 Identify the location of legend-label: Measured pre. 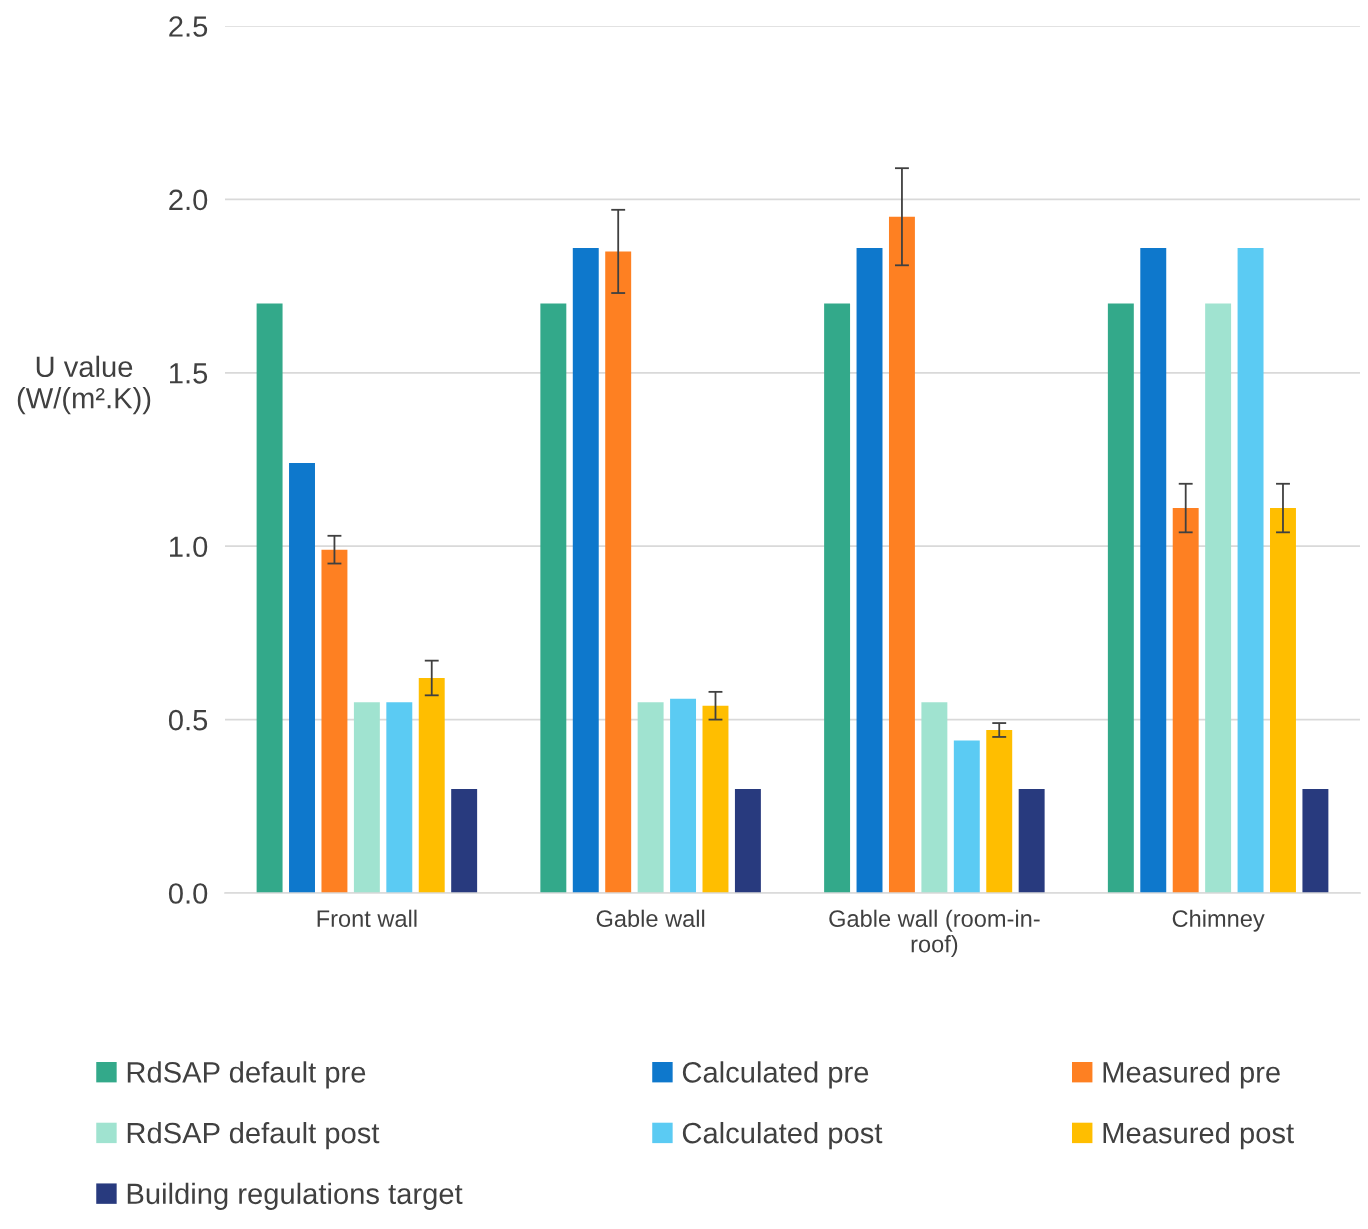
(1191, 1075).